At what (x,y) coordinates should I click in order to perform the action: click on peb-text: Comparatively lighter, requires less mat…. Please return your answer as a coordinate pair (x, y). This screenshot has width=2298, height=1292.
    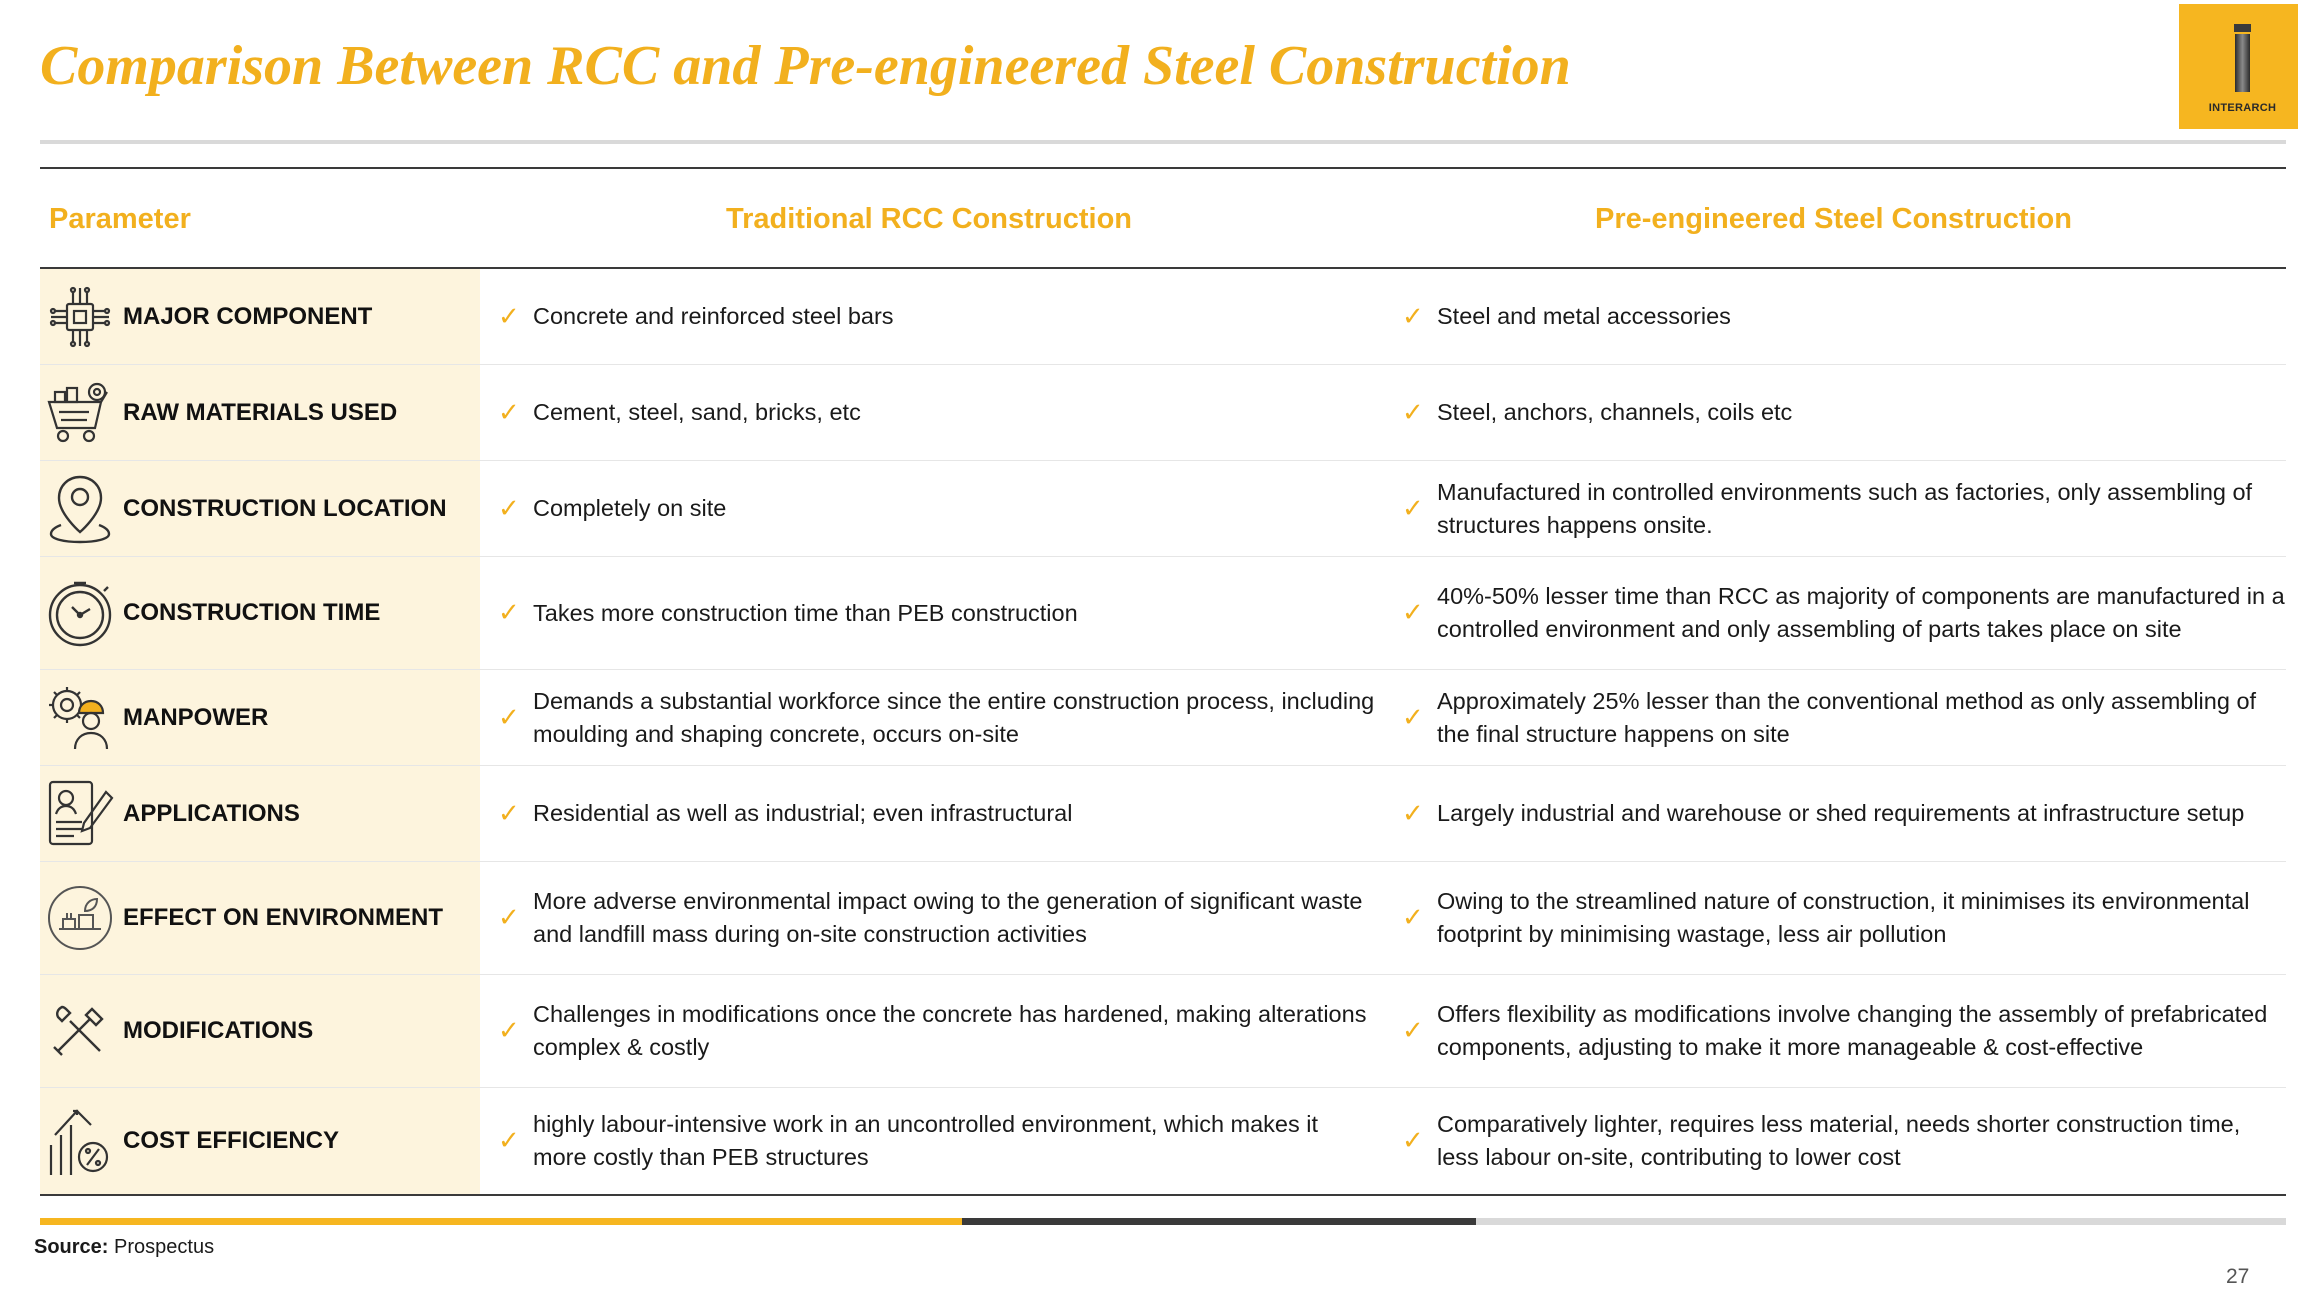
    Looking at the image, I should click on (1839, 1140).